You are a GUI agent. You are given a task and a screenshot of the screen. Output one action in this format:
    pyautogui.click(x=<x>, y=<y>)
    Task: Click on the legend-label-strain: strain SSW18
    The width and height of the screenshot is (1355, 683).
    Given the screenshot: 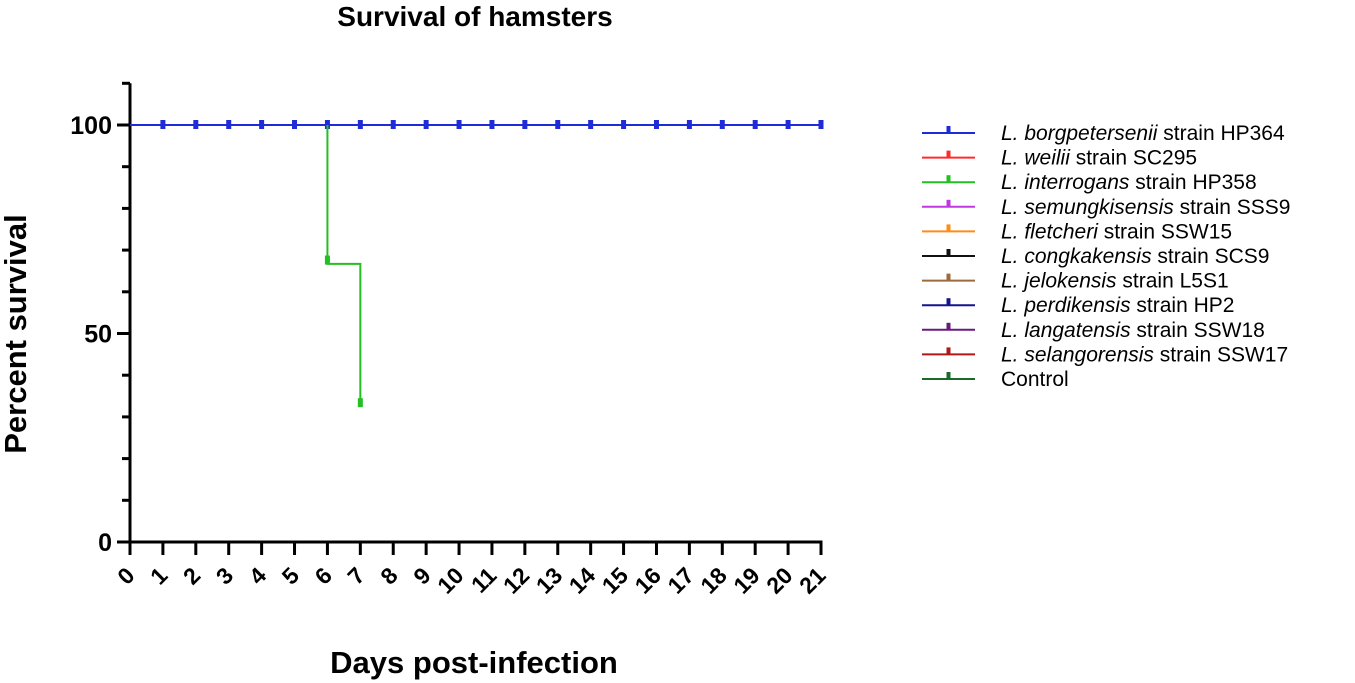 What is the action you would take?
    pyautogui.click(x=1198, y=330)
    